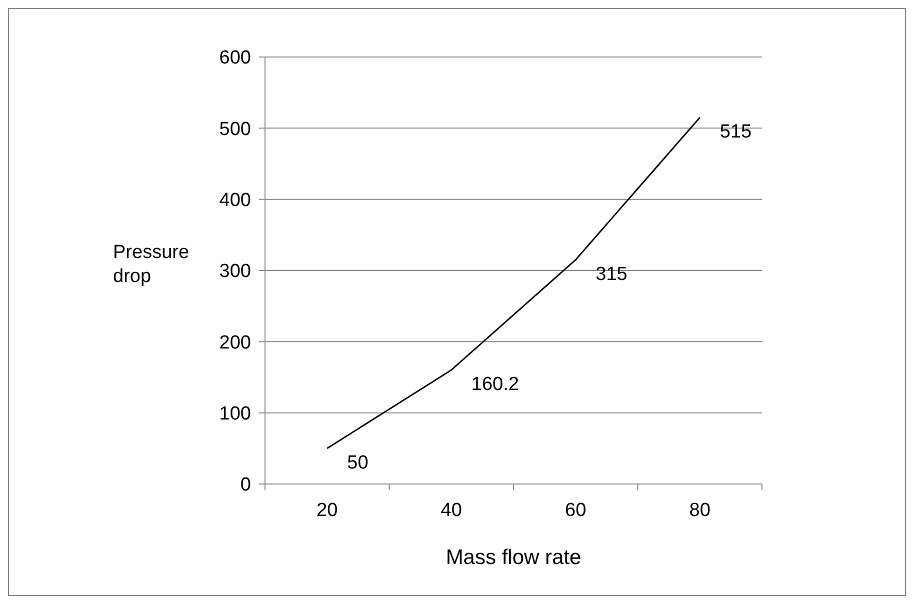 This screenshot has height=604, width=914. I want to click on x-tick-label: 60, so click(575, 510).